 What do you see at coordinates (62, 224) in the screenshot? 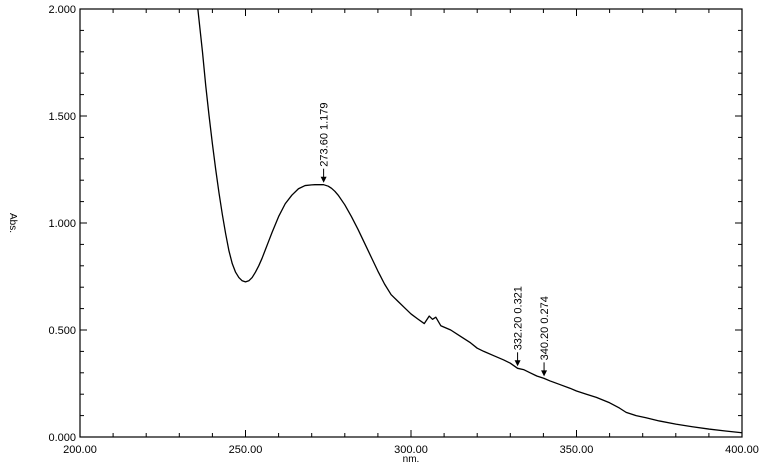
I see `y-tick-label: 1.000` at bounding box center [62, 224].